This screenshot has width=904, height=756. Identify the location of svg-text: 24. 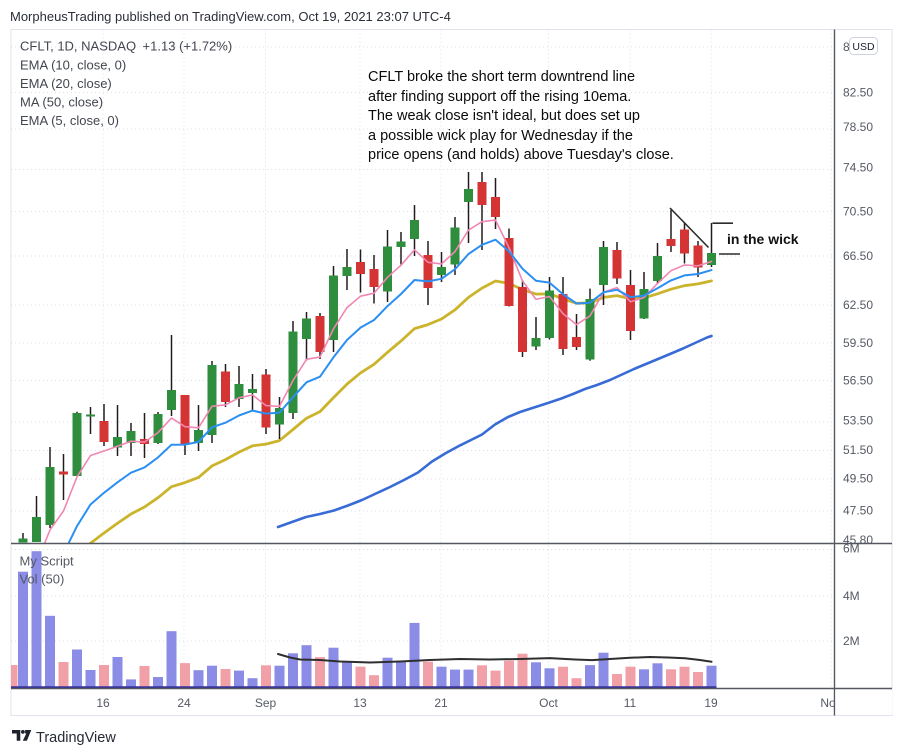
(184, 703).